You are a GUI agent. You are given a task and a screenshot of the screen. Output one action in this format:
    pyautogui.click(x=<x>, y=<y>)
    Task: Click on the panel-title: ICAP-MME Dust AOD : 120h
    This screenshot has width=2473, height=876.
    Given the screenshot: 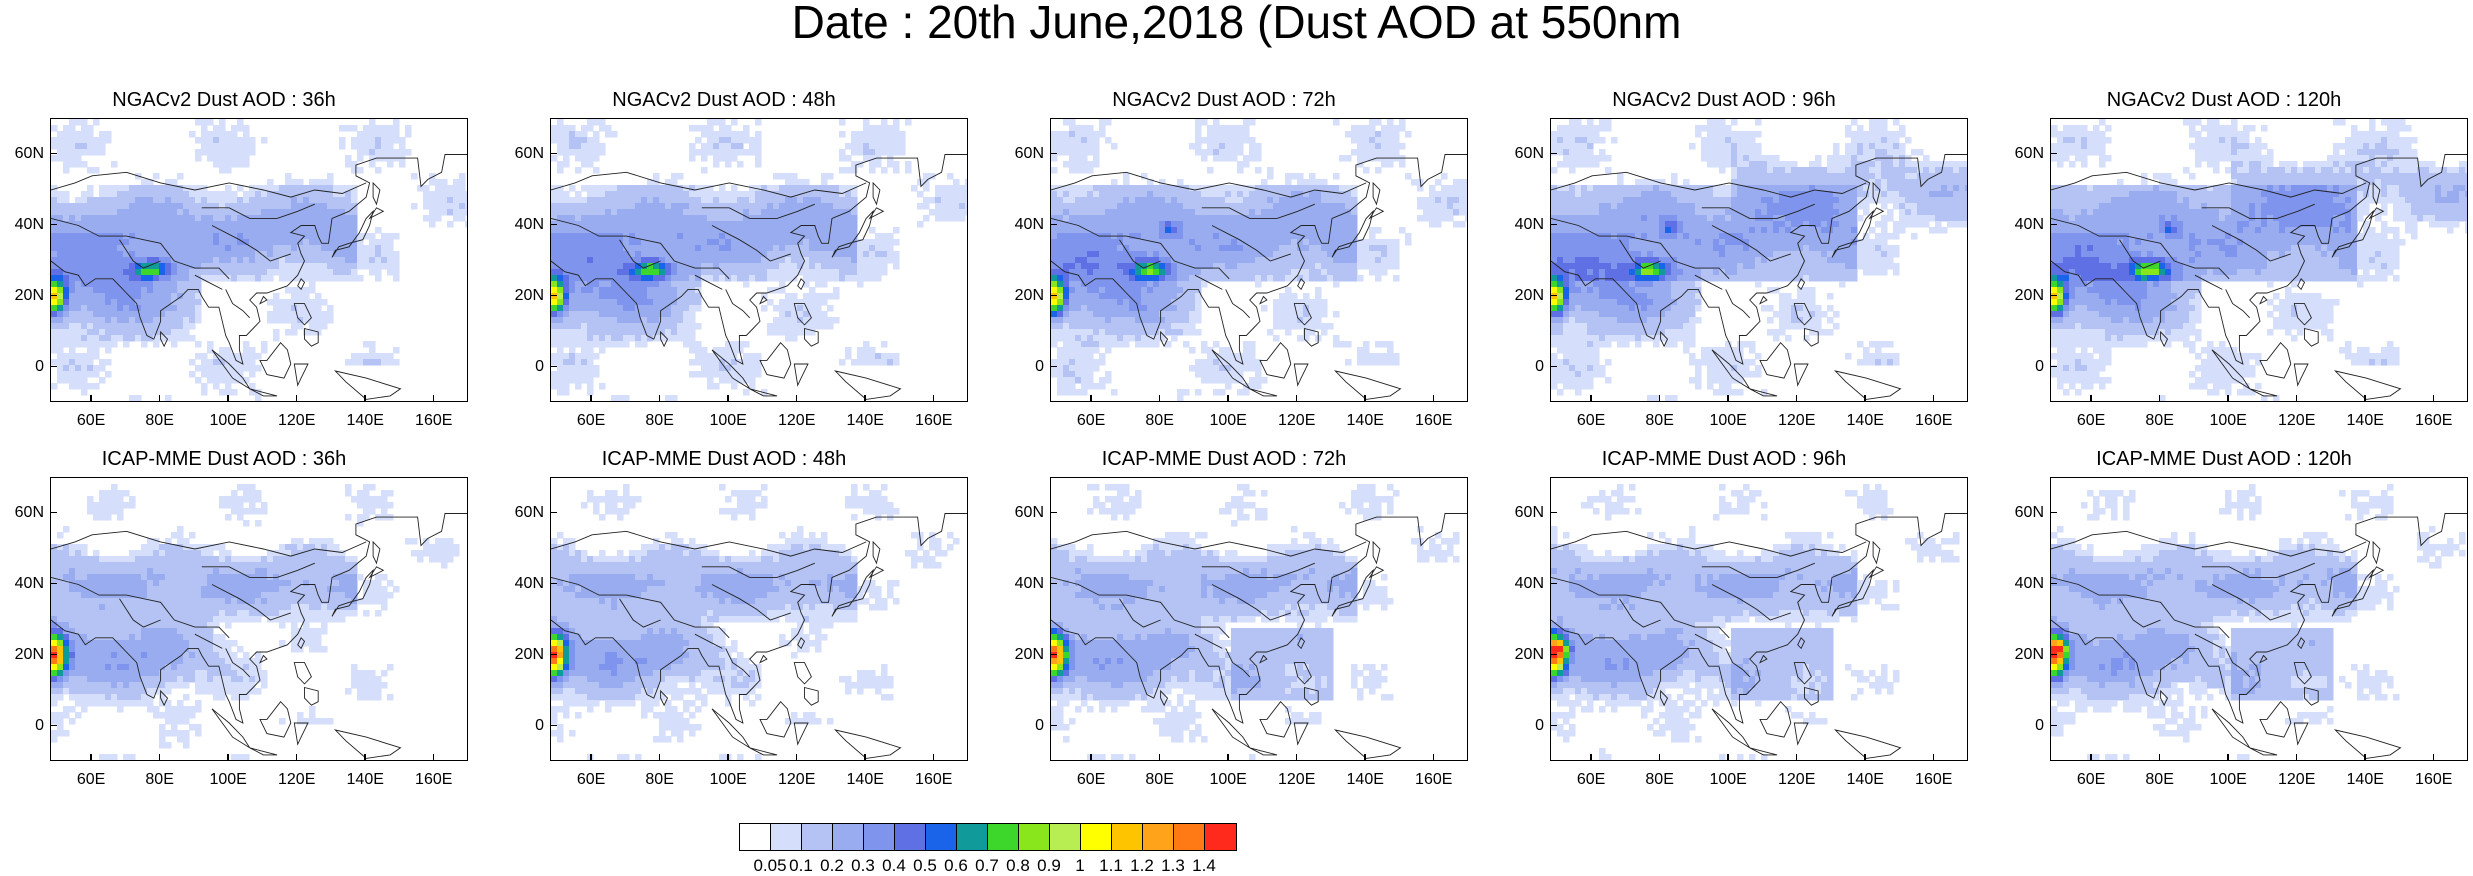 What is the action you would take?
    pyautogui.click(x=2224, y=459)
    